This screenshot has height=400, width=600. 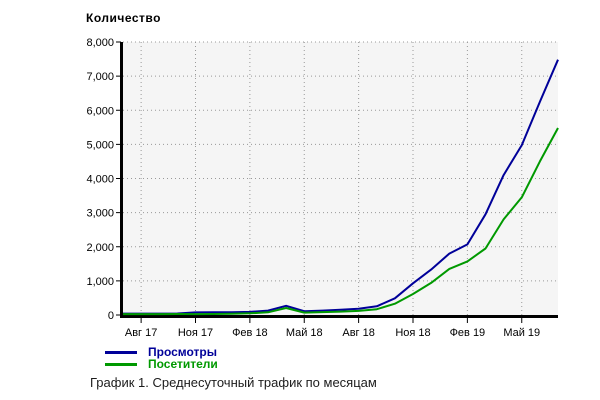 I want to click on x-tick-label: Ноя 18, so click(x=412, y=333).